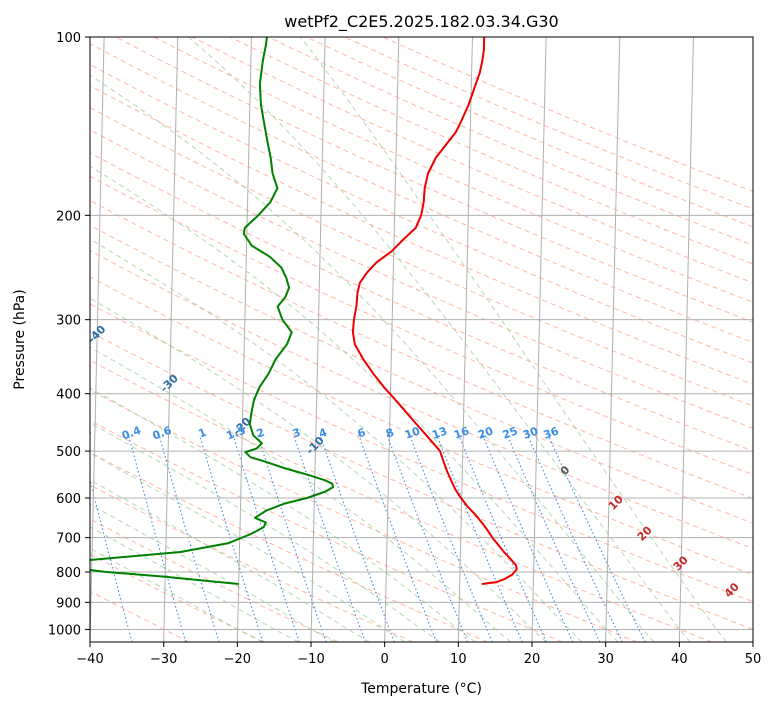  What do you see at coordinates (323, 433) in the screenshot?
I see `mixing-ratio-label: 4` at bounding box center [323, 433].